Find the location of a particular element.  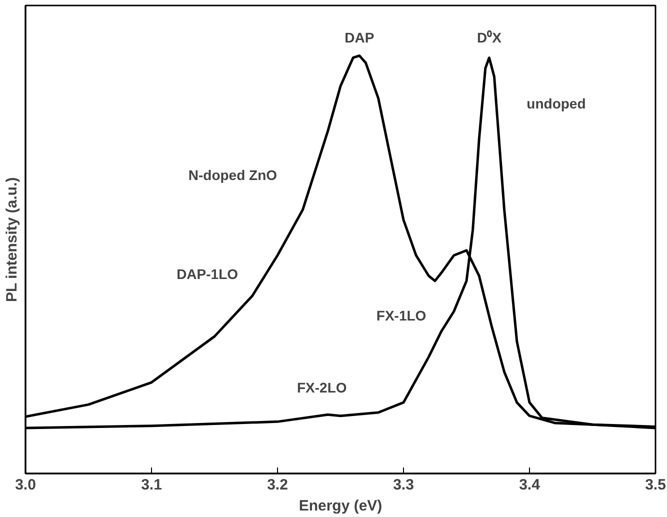

annotation: D⁰X is located at coordinates (489, 38).